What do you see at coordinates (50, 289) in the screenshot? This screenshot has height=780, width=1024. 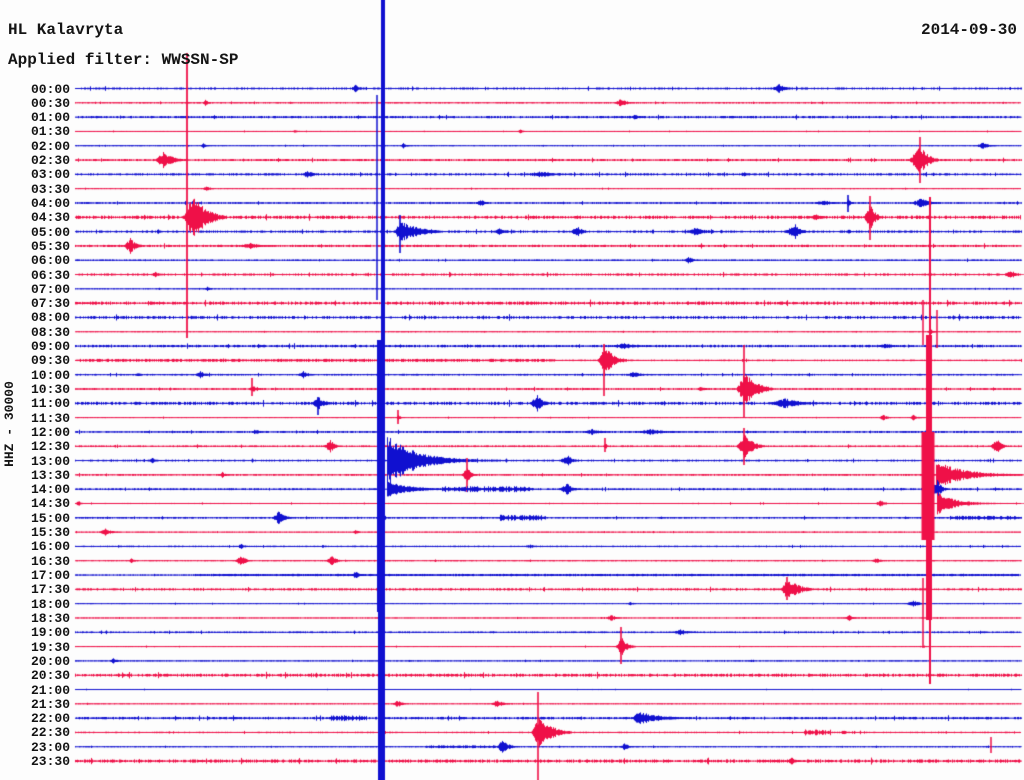 I see `time-label: 07:00` at bounding box center [50, 289].